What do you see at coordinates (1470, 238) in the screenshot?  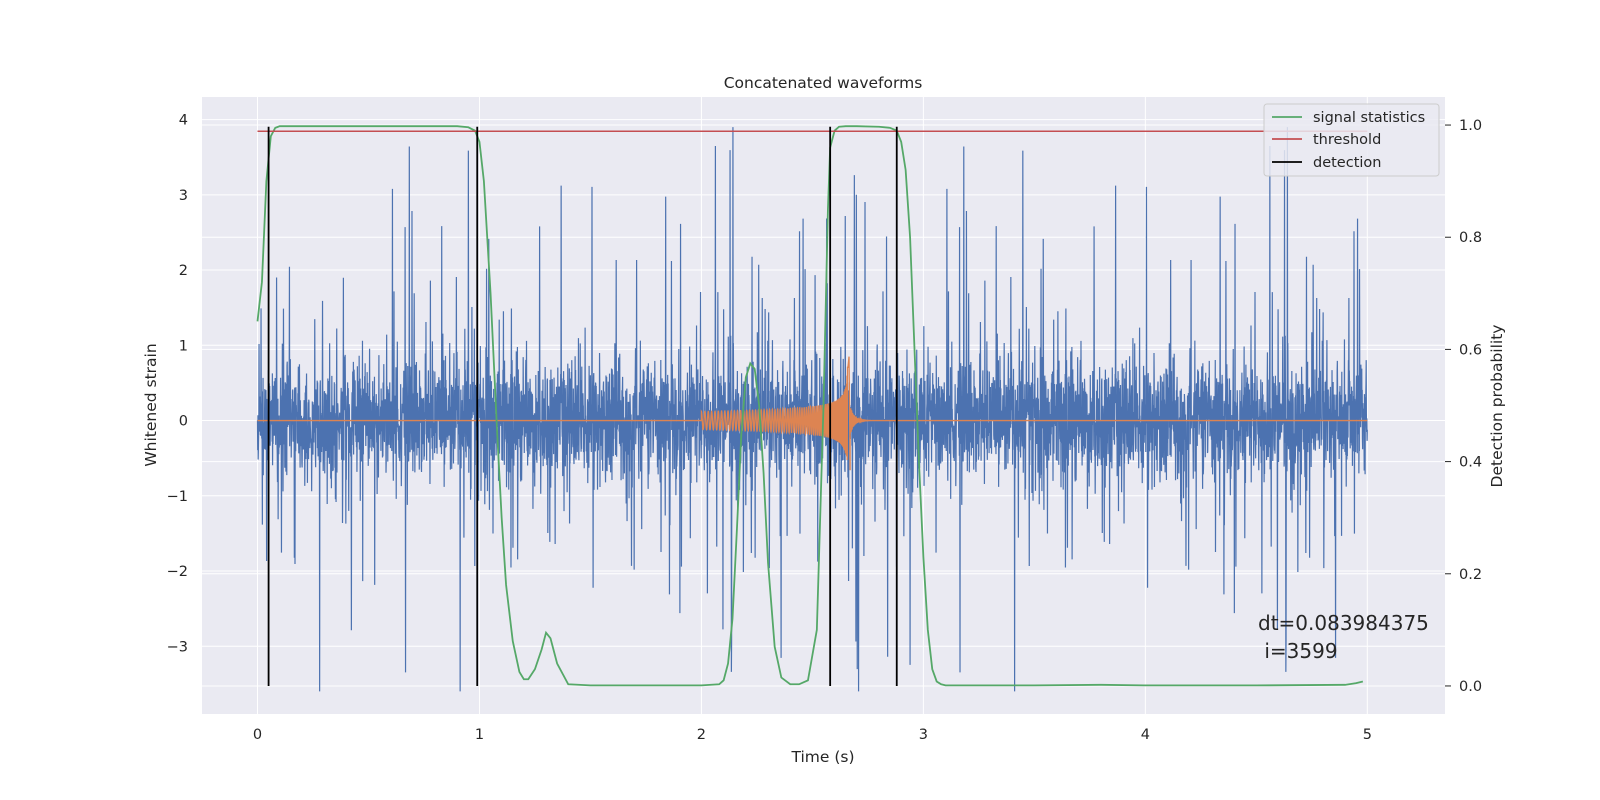 I see `y2-tick-label: 0.8` at bounding box center [1470, 238].